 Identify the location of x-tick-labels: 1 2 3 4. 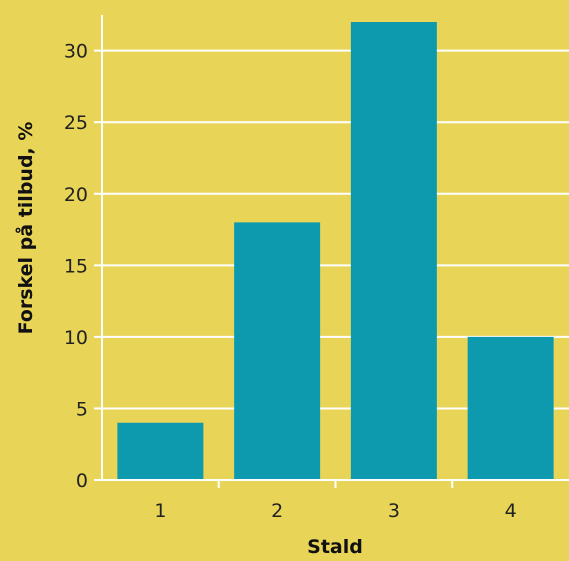
(335, 511).